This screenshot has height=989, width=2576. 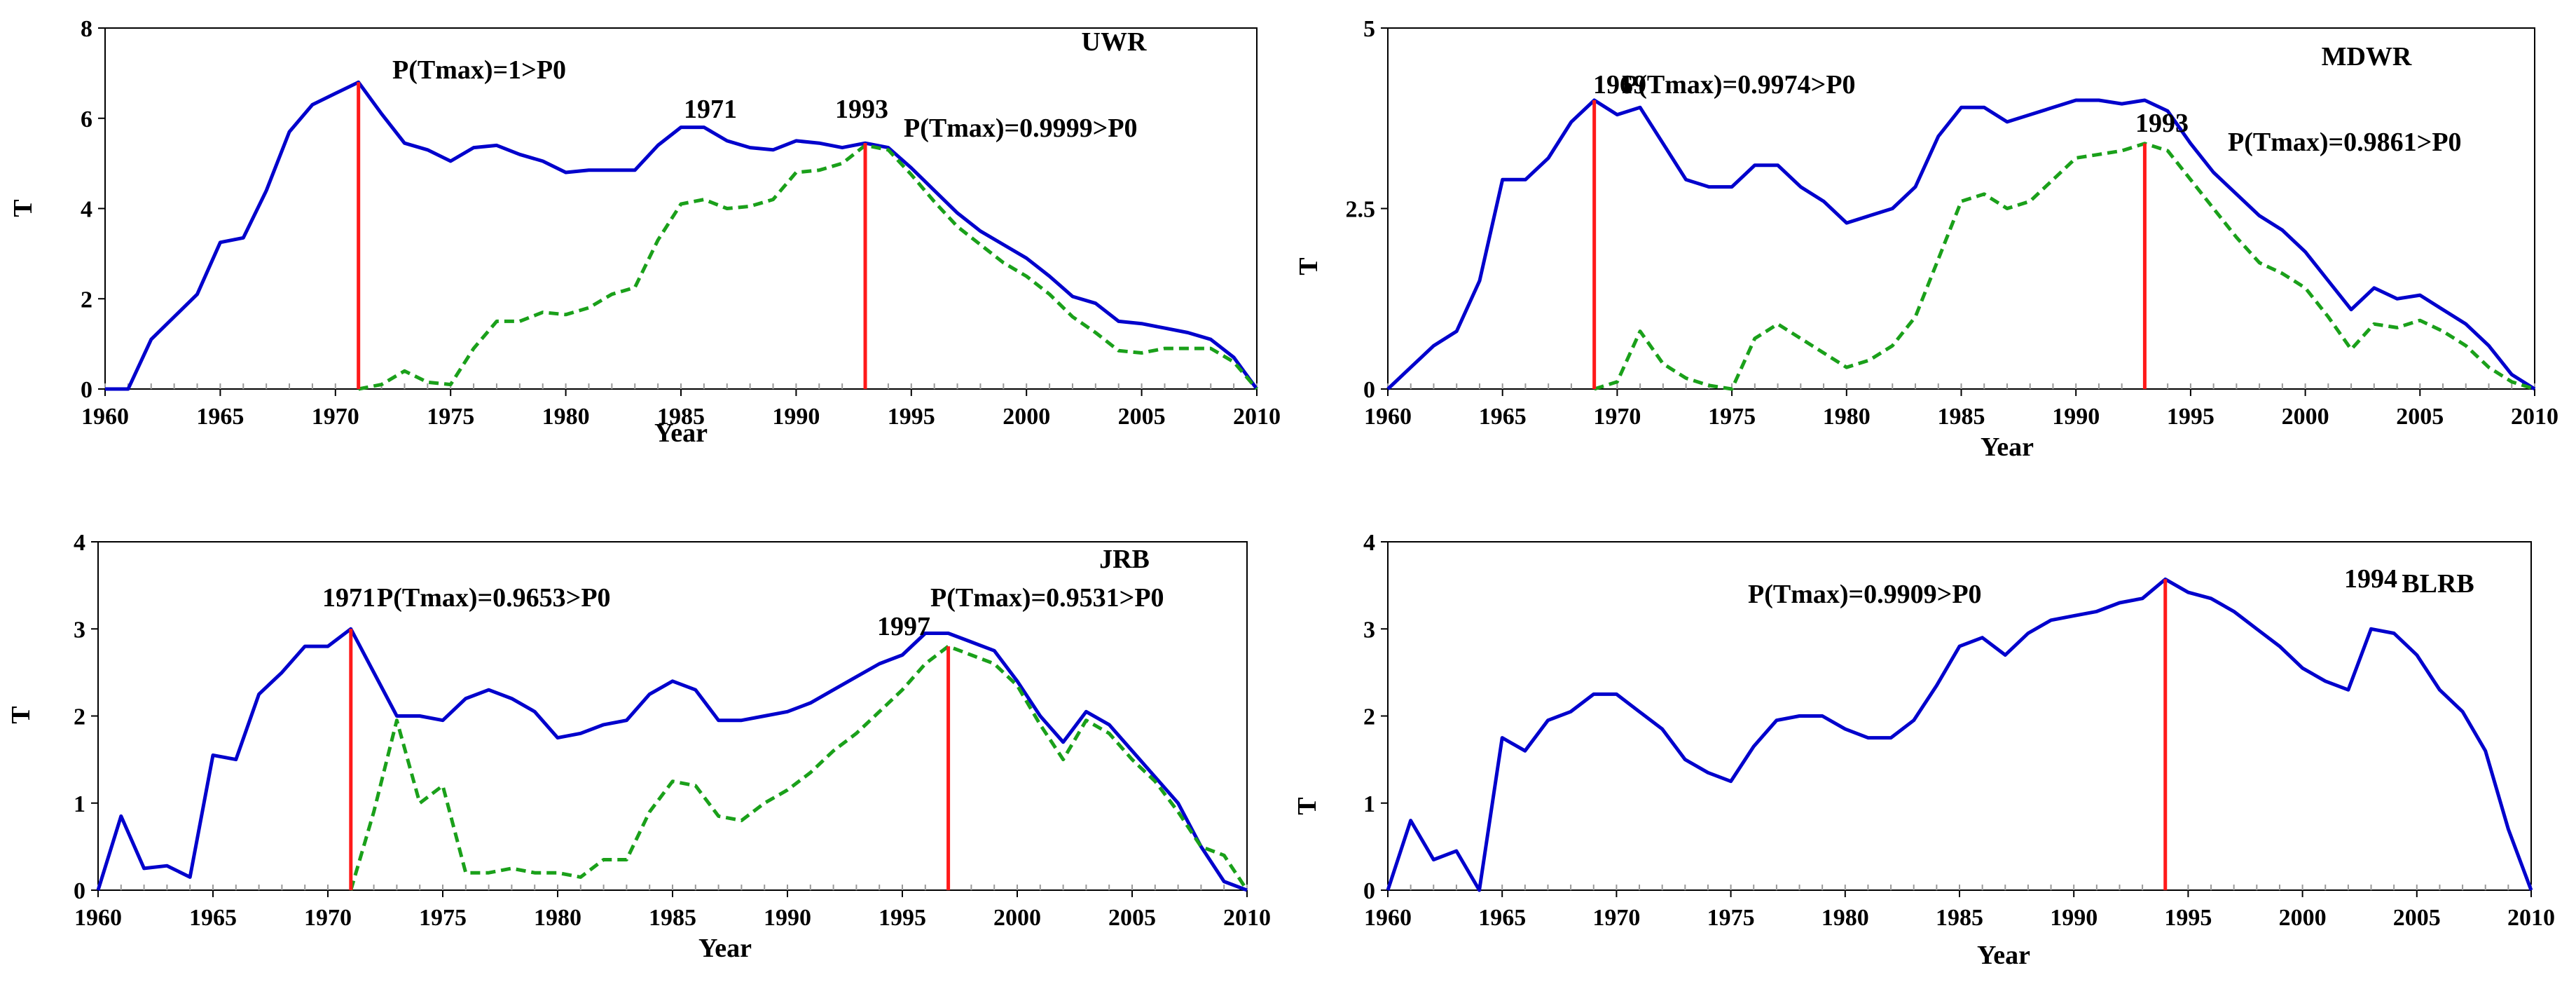 What do you see at coordinates (494, 598) in the screenshot?
I see `probability-label: P(Tmax)=0.9653>P0` at bounding box center [494, 598].